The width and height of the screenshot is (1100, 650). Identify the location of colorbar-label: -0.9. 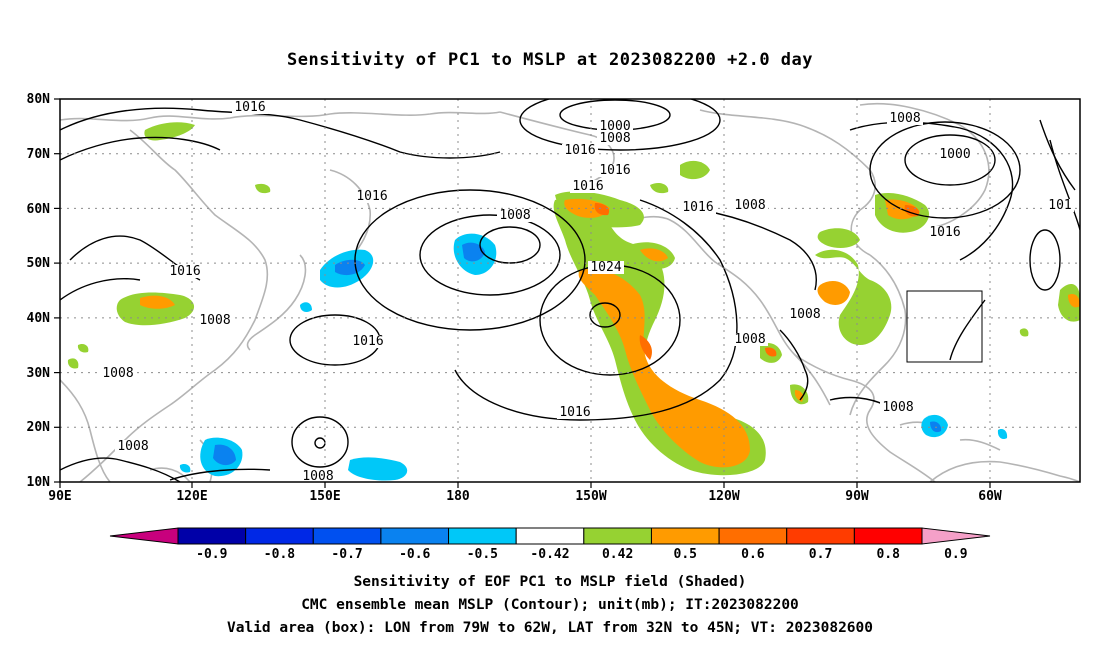
(211, 554).